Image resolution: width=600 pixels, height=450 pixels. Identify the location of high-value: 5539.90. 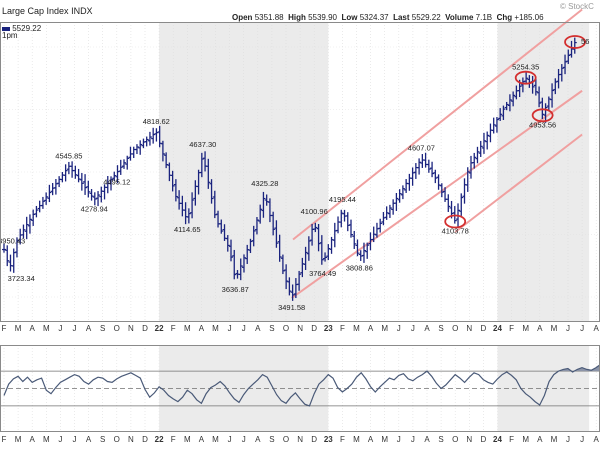
(322, 17).